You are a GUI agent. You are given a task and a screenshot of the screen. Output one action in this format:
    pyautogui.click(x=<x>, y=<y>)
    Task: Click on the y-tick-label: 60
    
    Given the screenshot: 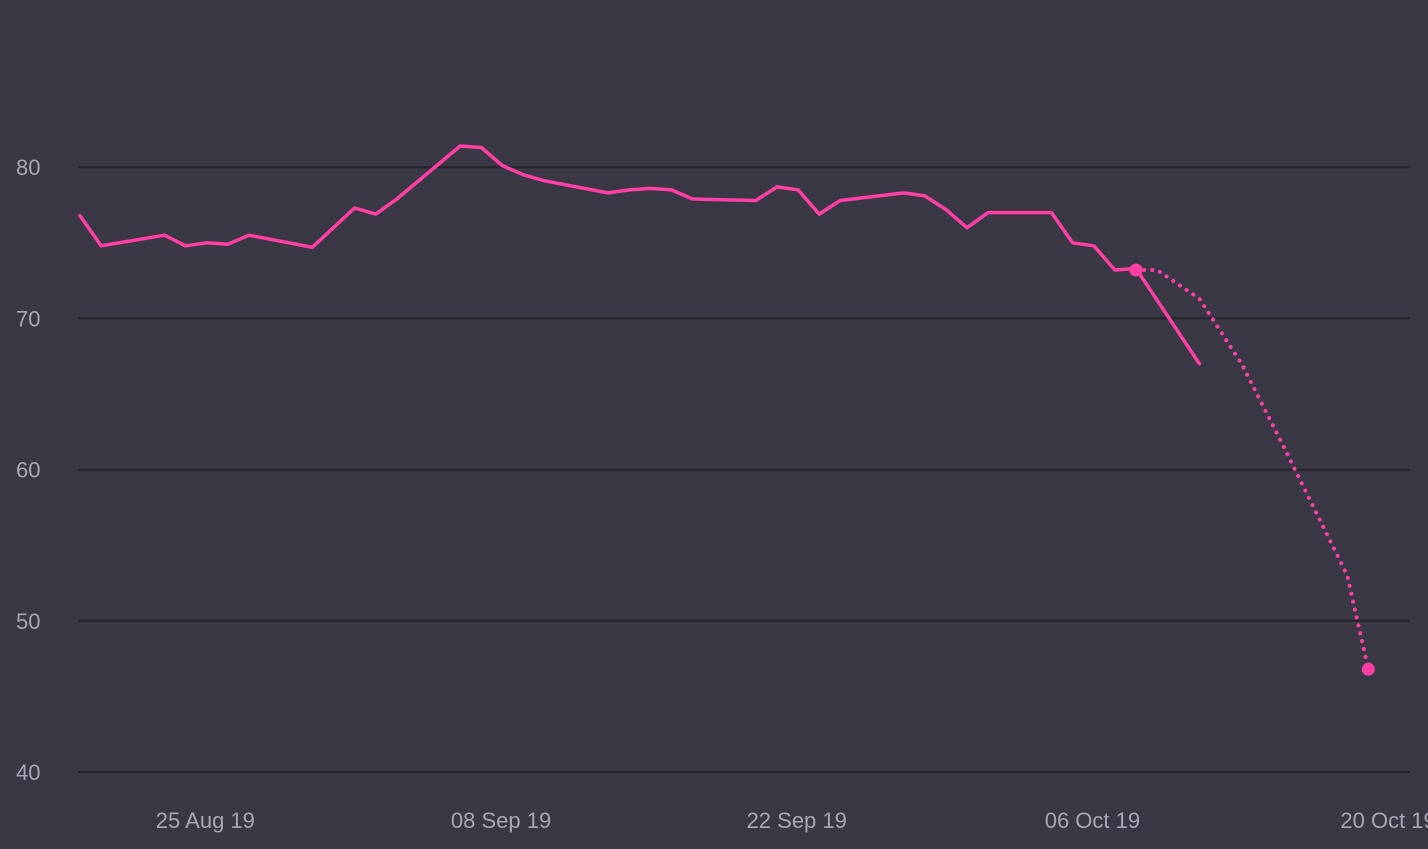 What is the action you would take?
    pyautogui.click(x=28, y=470)
    